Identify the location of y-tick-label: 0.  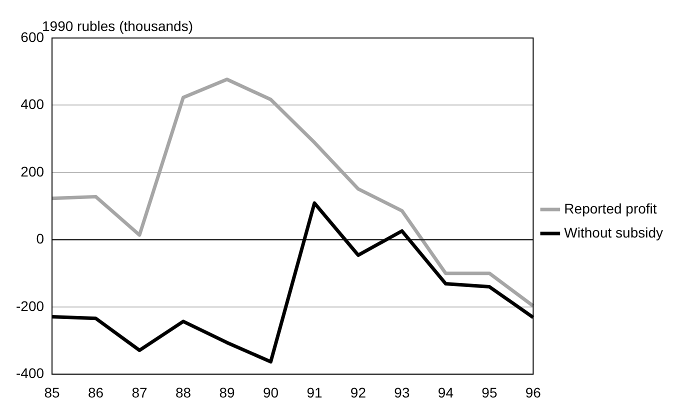
(40, 238).